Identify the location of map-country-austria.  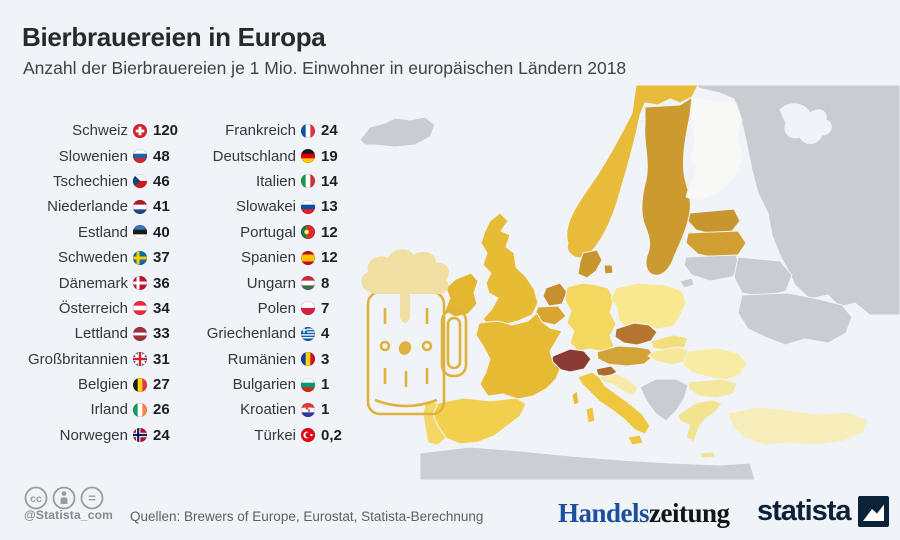
(625, 356).